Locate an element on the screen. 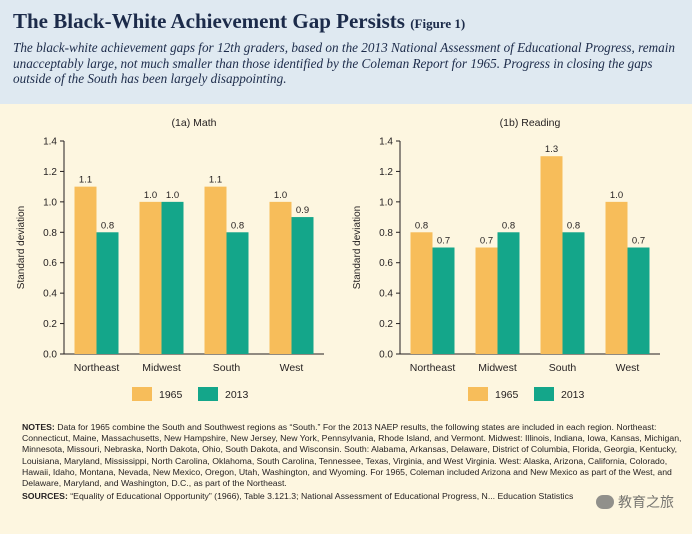 Image resolution: width=692 pixels, height=534 pixels. watermark: 教育之旅 is located at coordinates (635, 502).